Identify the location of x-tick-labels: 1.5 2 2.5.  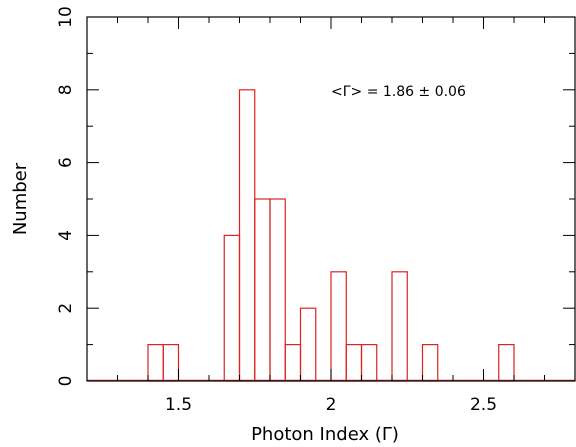
(331, 405).